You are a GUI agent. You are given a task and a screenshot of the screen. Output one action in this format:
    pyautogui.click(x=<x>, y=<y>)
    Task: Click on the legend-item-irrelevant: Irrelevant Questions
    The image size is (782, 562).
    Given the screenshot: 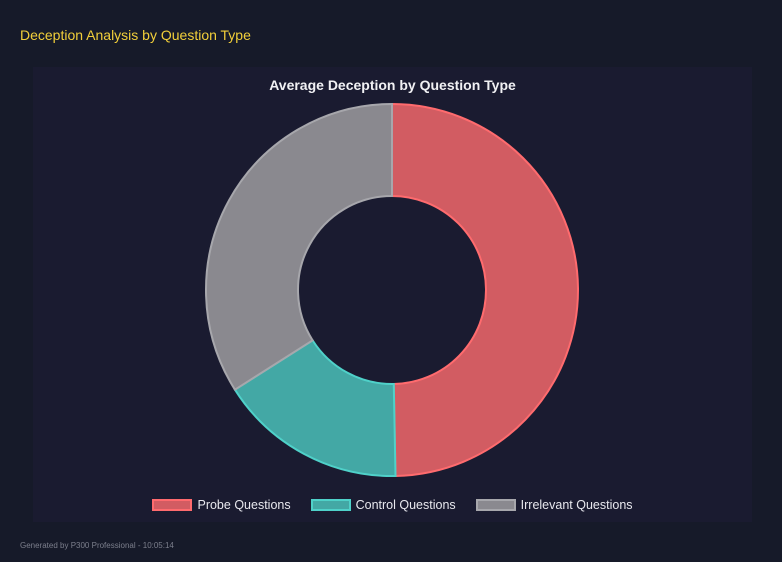 What is the action you would take?
    pyautogui.click(x=554, y=505)
    